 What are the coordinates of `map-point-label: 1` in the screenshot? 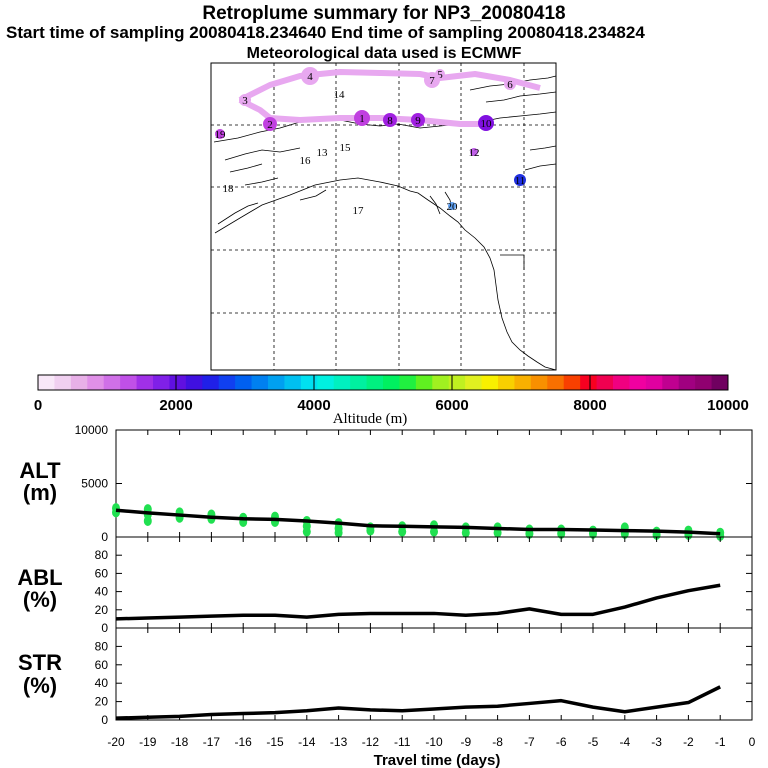 It's located at (362, 119).